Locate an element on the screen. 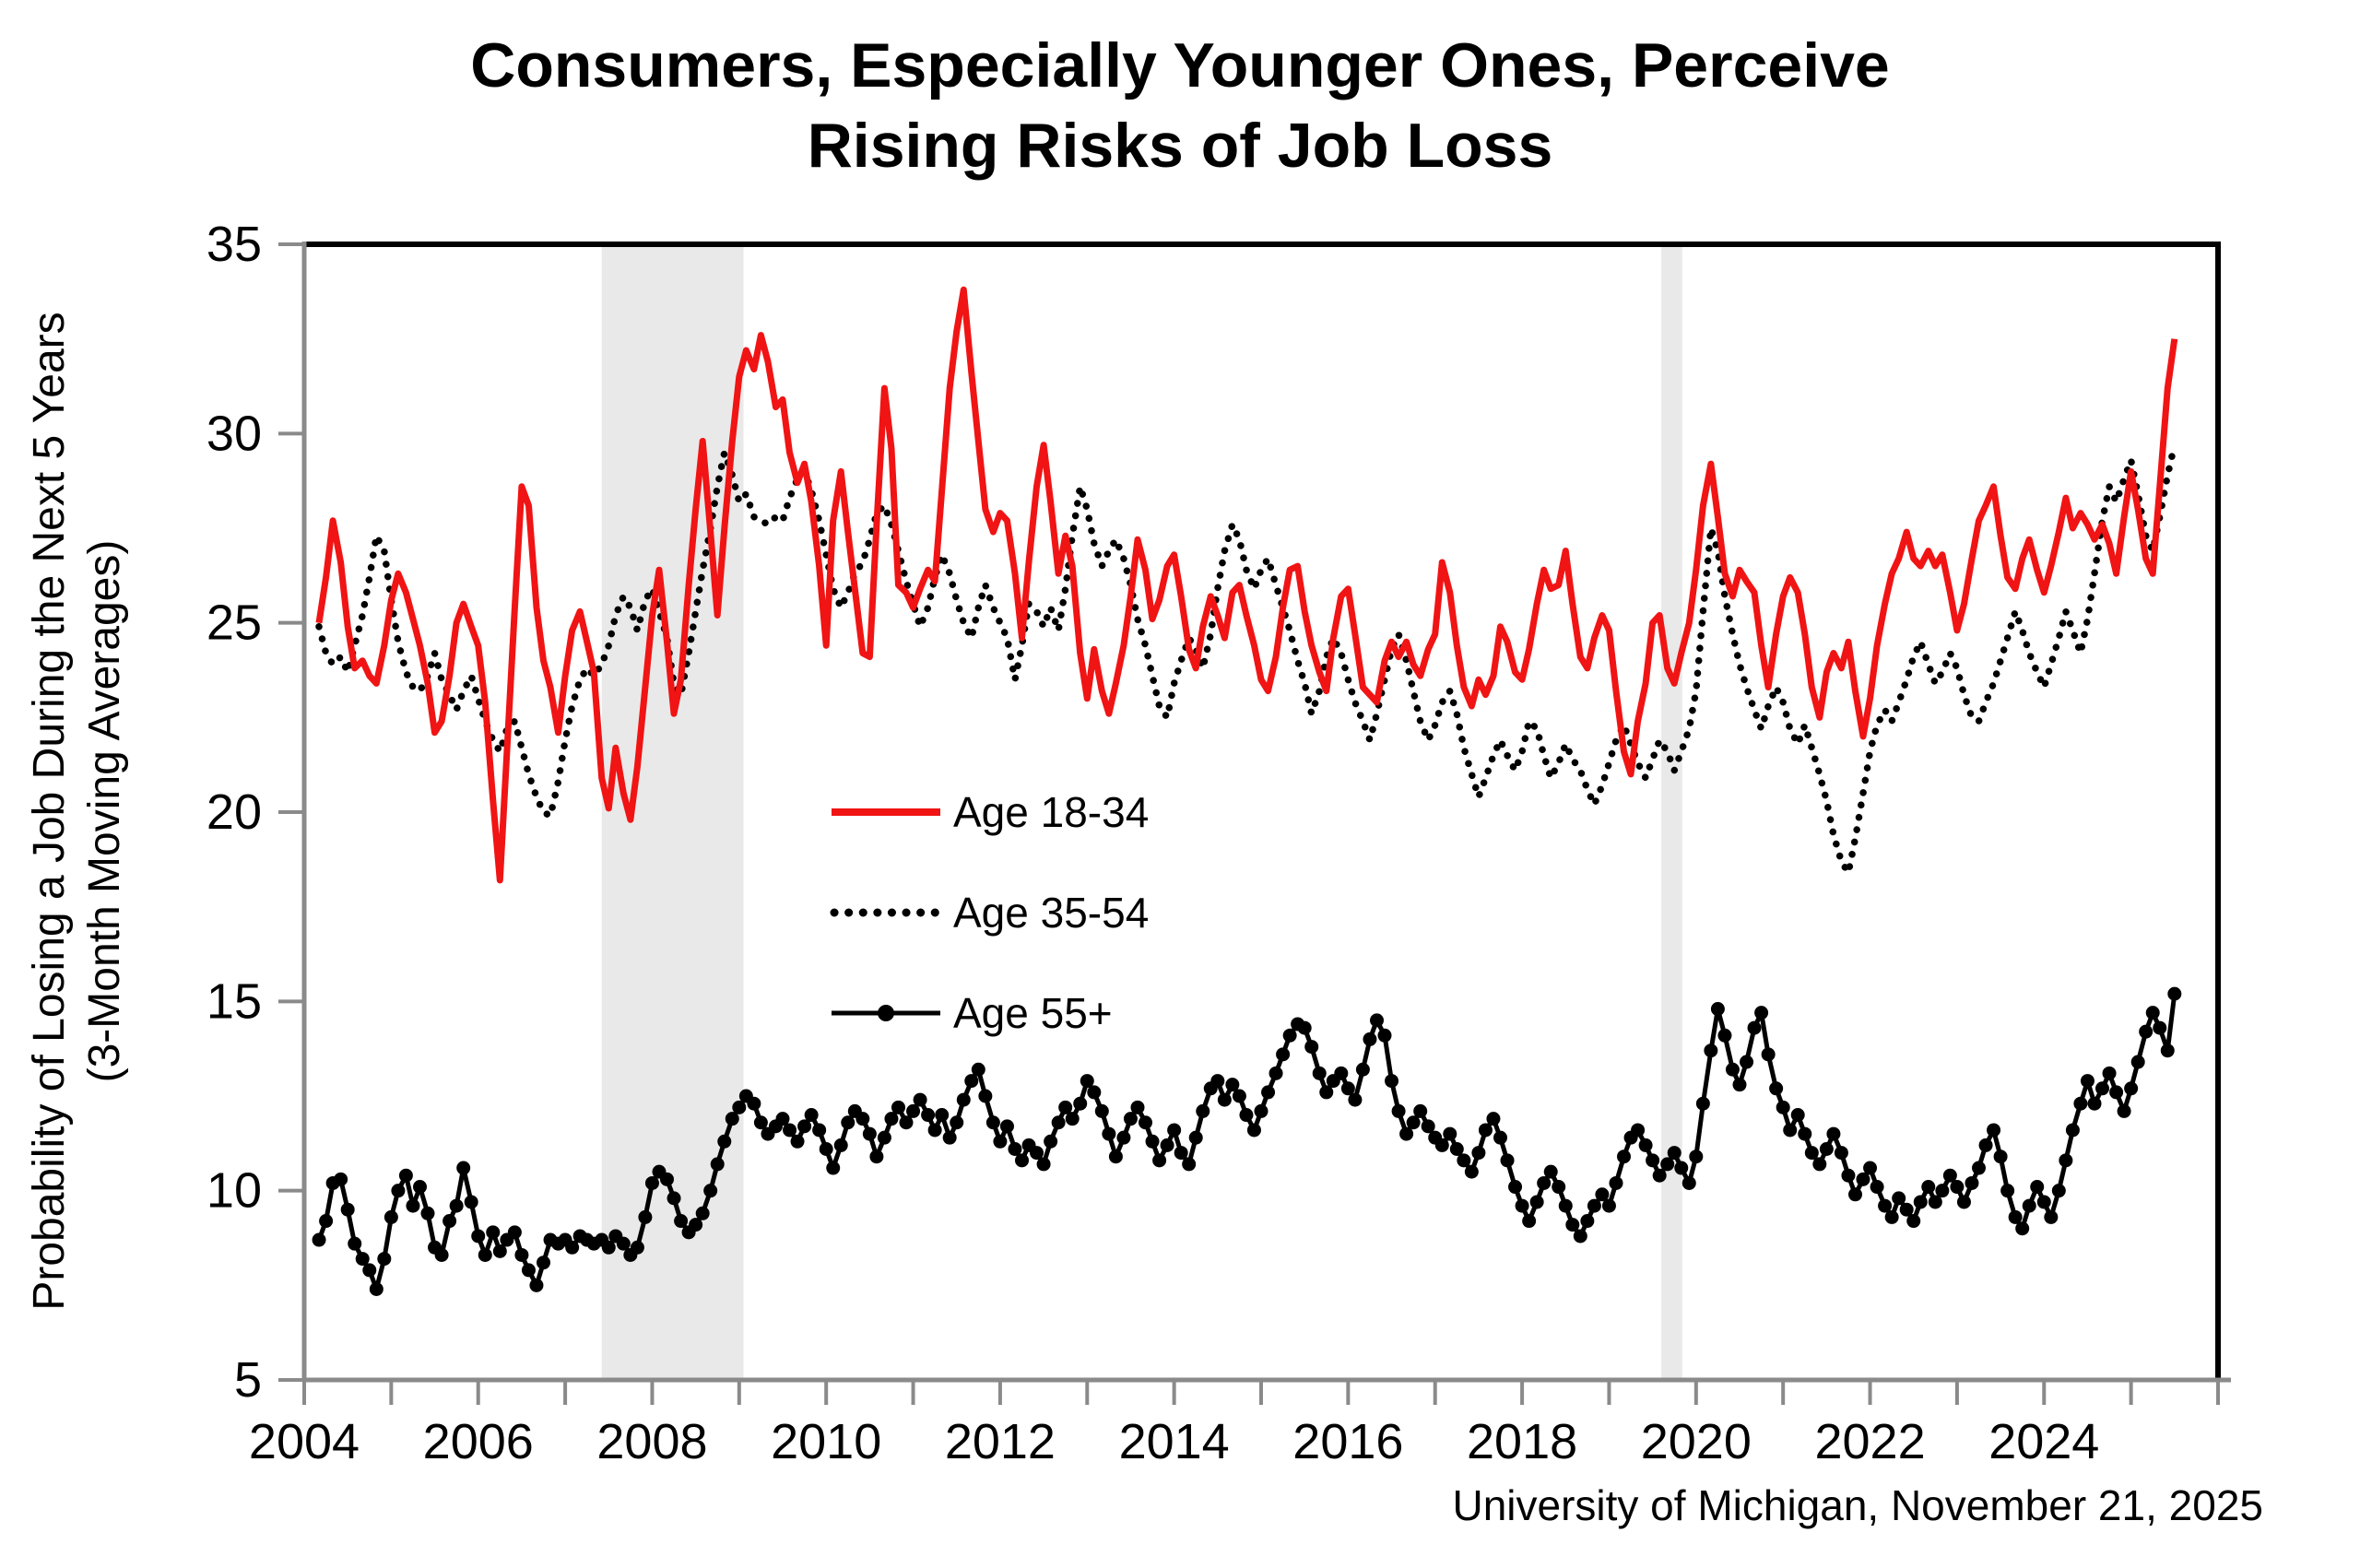  legend-label-age-35-54: Age 35-54 is located at coordinates (1051, 913).